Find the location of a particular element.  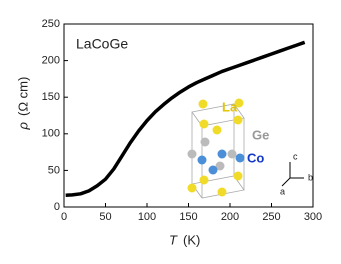

x-tick-label: 50 is located at coordinates (105, 217).